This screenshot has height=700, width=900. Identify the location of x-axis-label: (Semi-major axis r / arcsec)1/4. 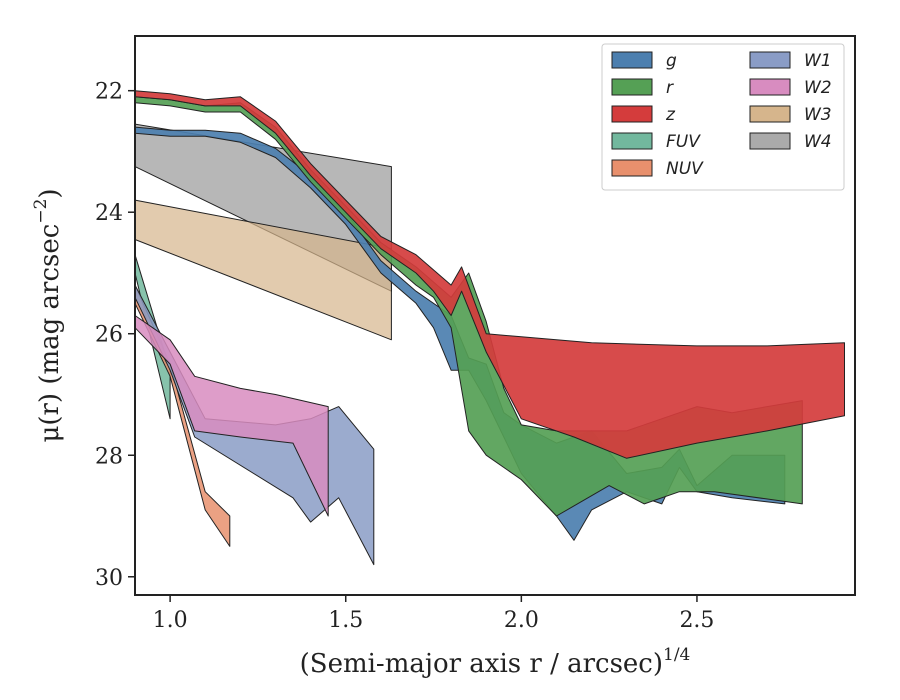
(495, 662).